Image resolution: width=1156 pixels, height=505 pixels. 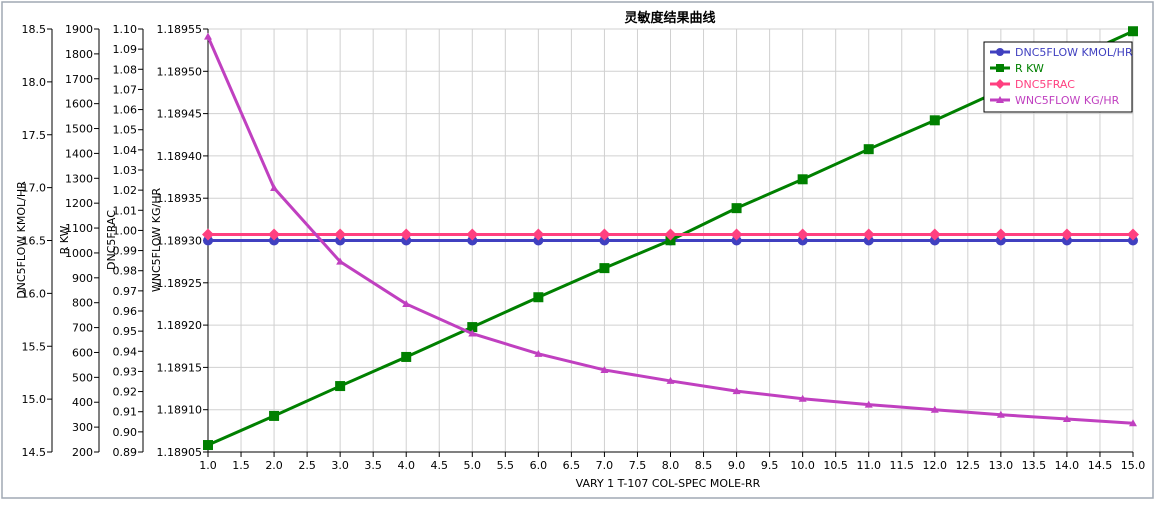 I want to click on y-tick-label: 0.92, so click(x=125, y=392).